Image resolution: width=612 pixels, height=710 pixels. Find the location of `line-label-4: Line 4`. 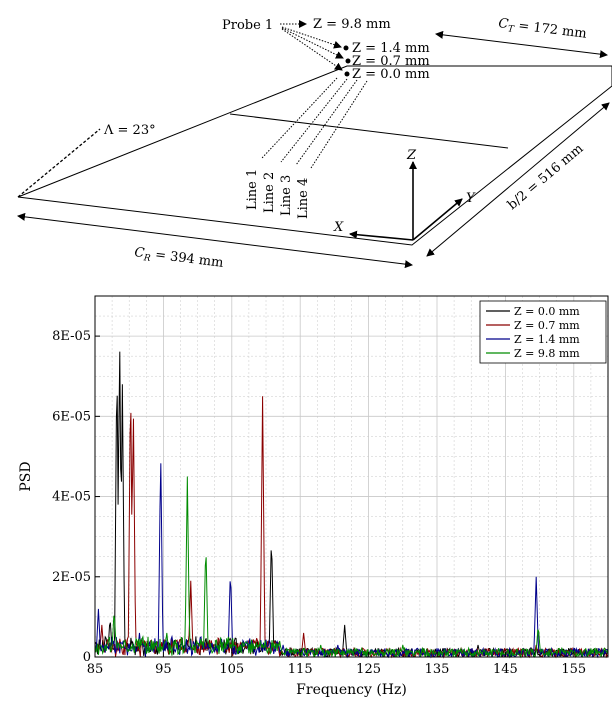

line-label-4: Line 4 is located at coordinates (303, 198).